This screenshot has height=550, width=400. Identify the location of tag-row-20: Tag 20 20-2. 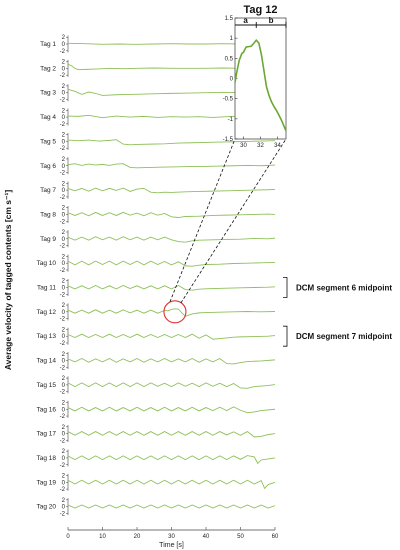
(156, 507).